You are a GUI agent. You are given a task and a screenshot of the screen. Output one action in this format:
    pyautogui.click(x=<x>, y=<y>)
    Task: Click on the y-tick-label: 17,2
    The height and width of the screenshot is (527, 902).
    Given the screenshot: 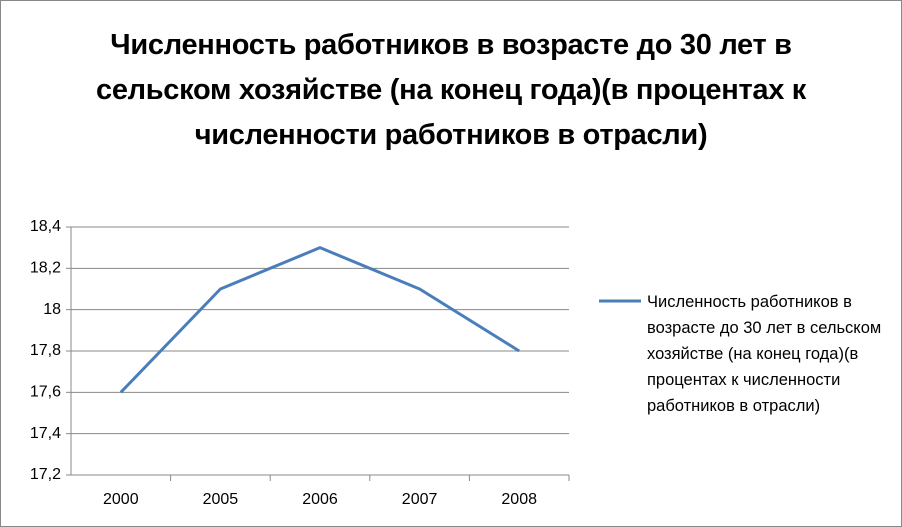 What is the action you would take?
    pyautogui.click(x=45, y=474)
    